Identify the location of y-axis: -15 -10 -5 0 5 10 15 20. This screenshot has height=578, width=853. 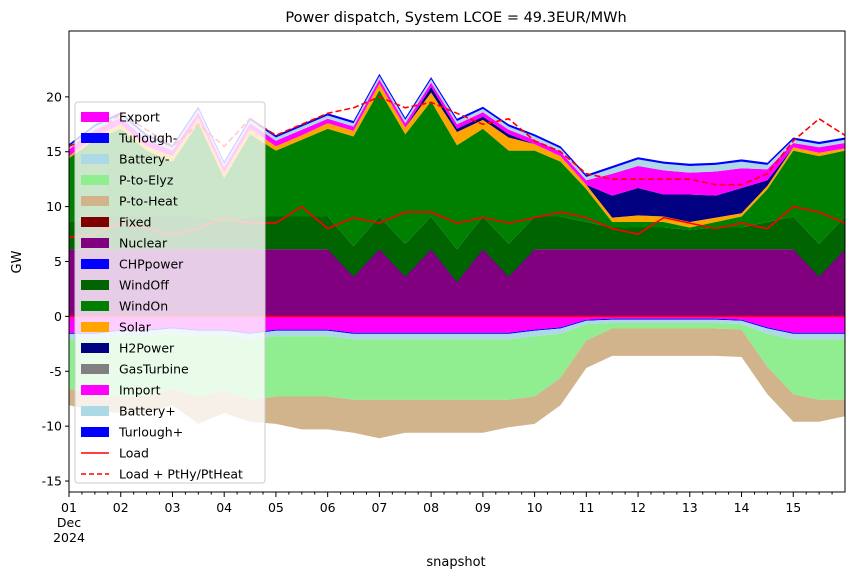
(55, 289).